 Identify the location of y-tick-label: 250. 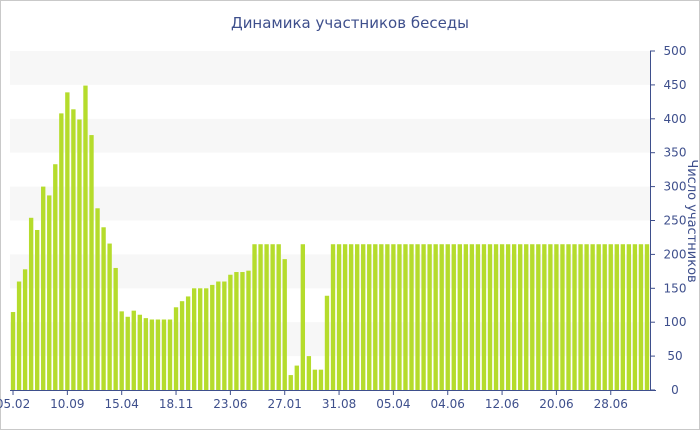
(675, 221).